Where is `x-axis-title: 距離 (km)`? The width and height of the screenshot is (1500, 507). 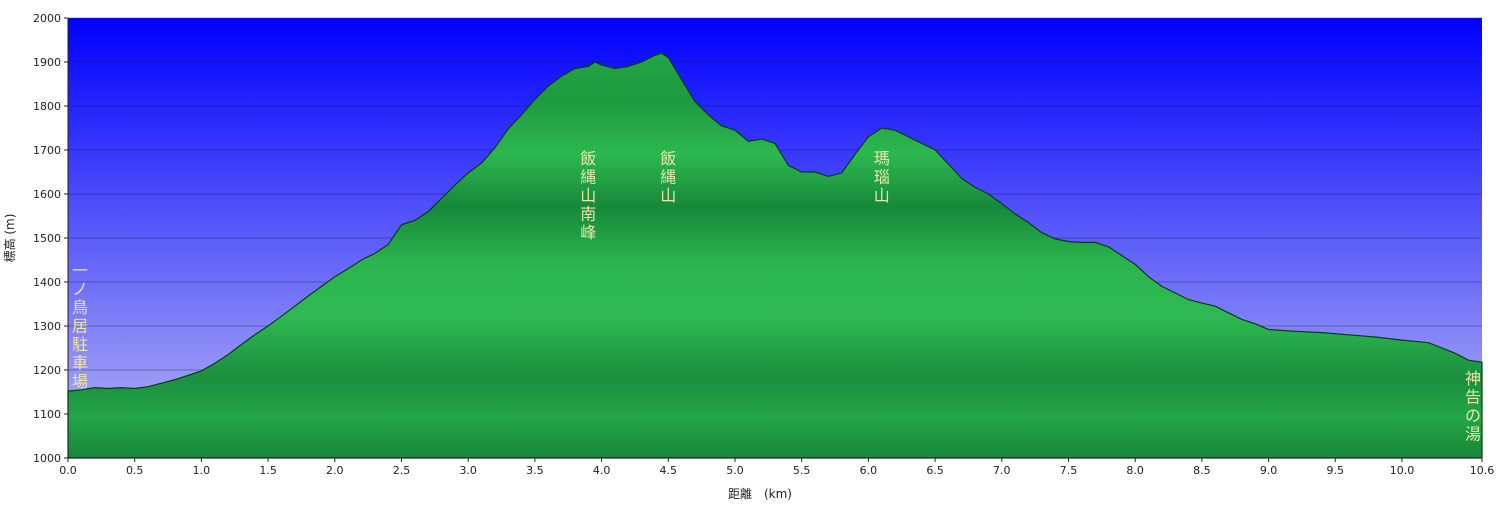
x-axis-title: 距離 (km) is located at coordinates (760, 494).